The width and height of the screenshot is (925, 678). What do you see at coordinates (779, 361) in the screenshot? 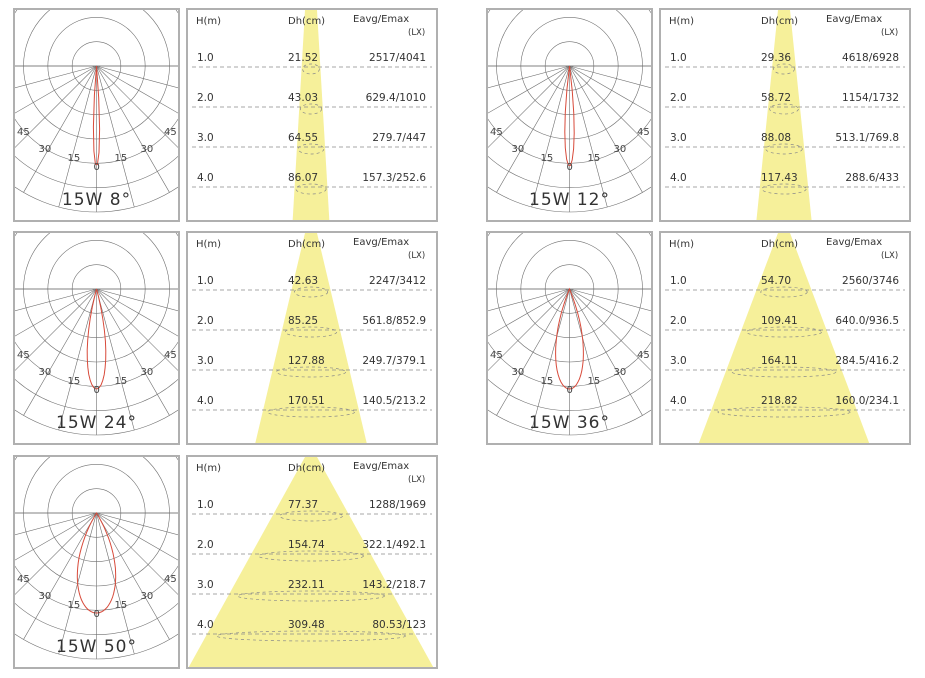
I see `cell-diameter: 164.11` at bounding box center [779, 361].